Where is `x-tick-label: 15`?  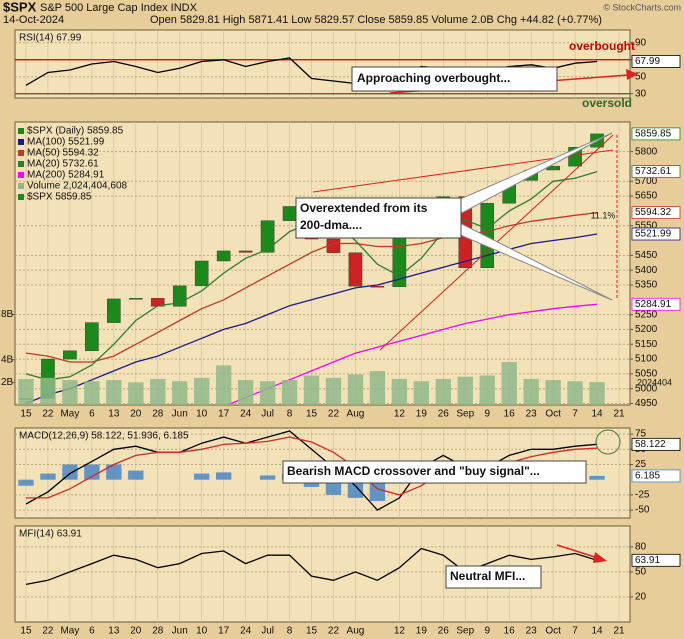
x-tick-label: 15 is located at coordinates (26, 631).